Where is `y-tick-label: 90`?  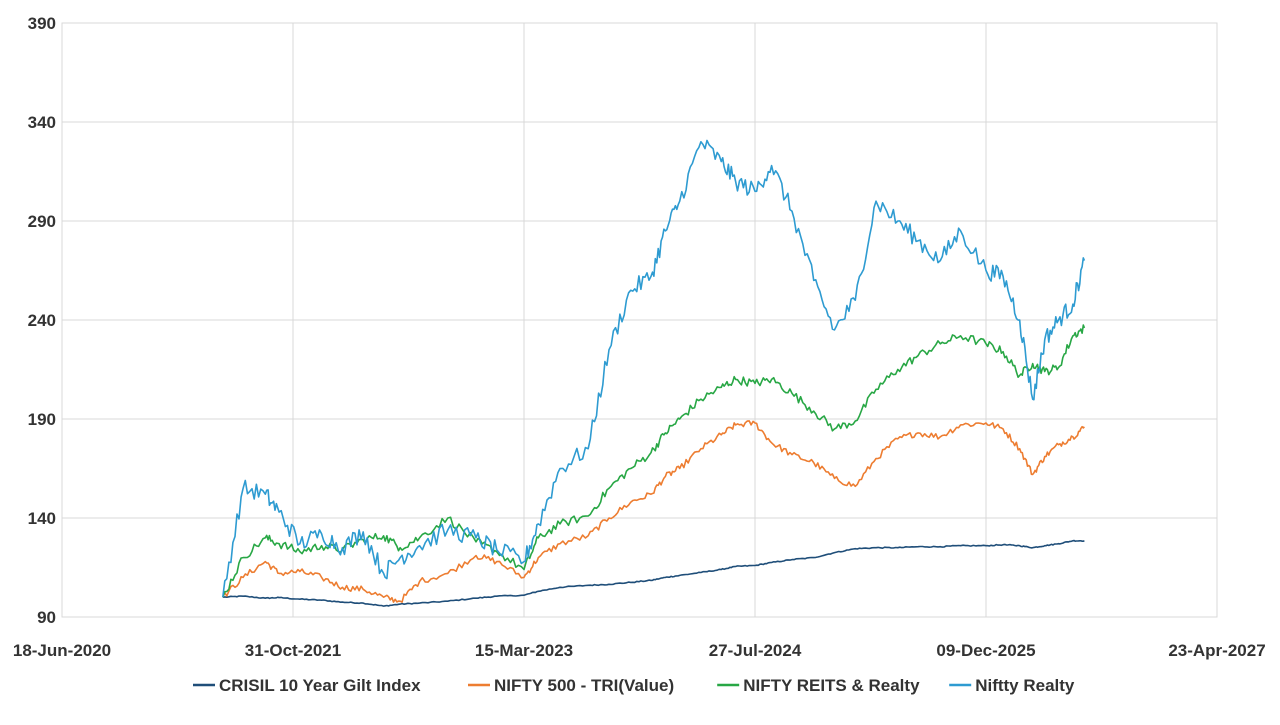 y-tick-label: 90 is located at coordinates (46, 617).